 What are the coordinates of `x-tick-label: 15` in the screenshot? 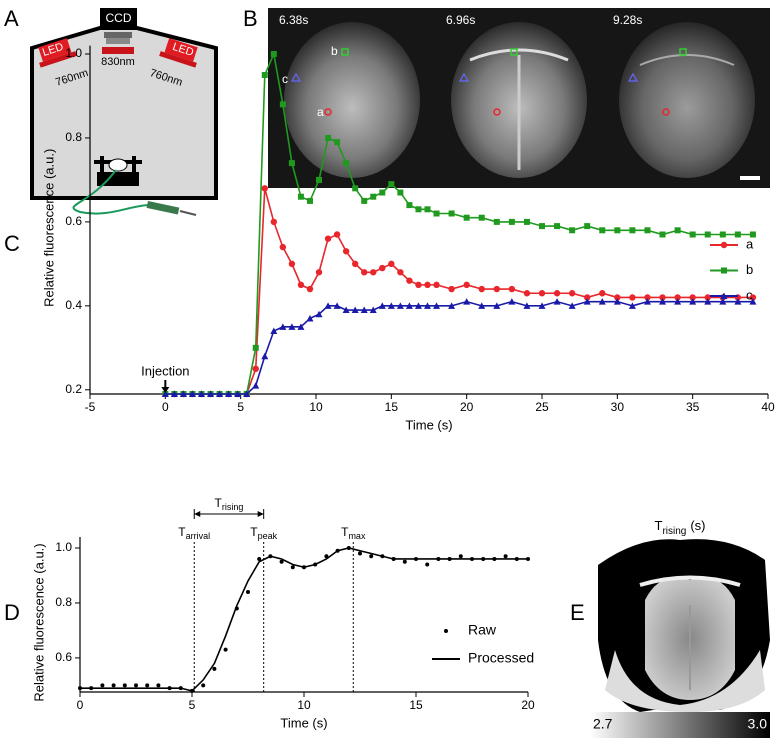 It's located at (392, 407).